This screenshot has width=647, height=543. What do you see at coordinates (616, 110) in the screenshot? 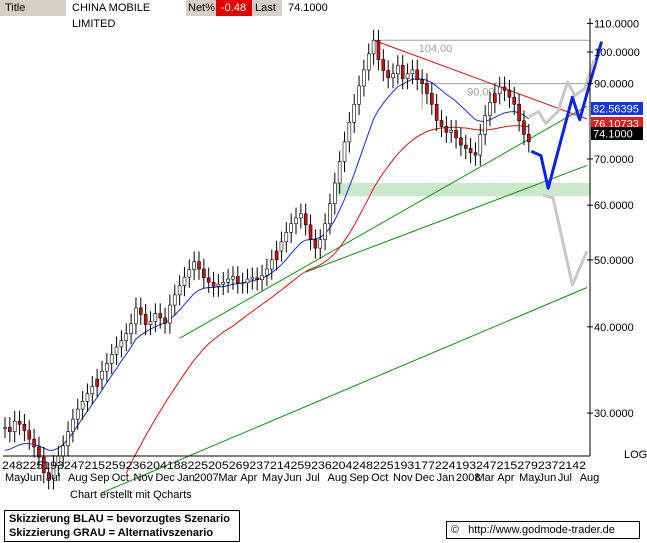
I see `value-tag-label: 82.56395` at bounding box center [616, 110].